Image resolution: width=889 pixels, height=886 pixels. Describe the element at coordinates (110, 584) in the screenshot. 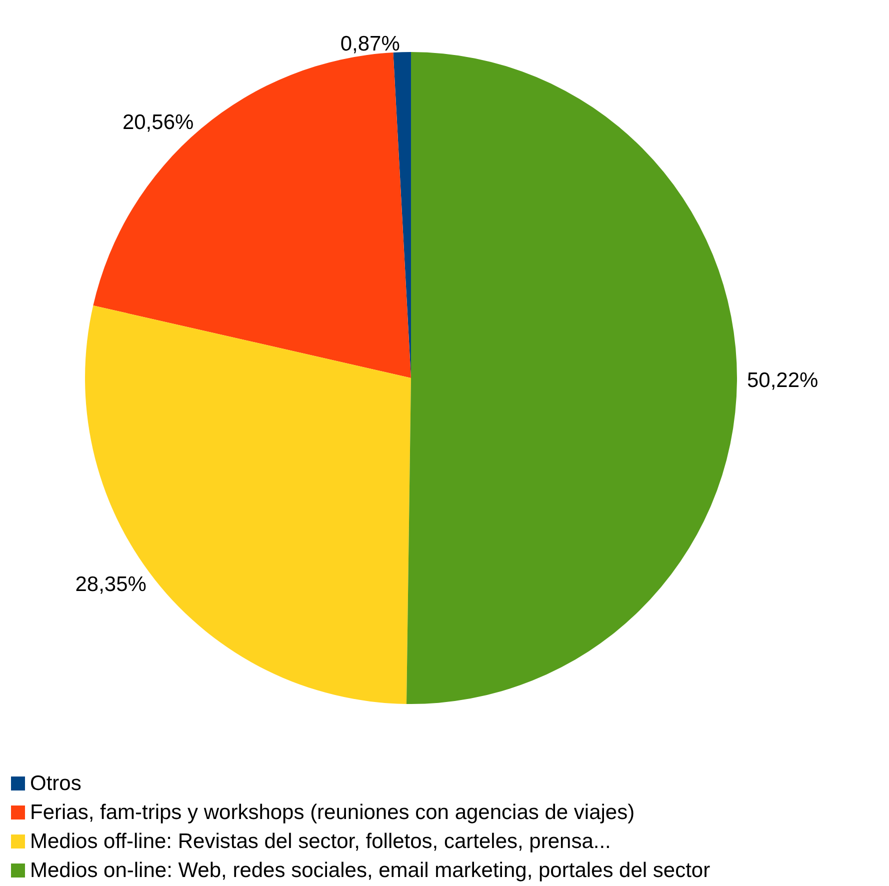

I see `data-label: 28,35%` at that location.